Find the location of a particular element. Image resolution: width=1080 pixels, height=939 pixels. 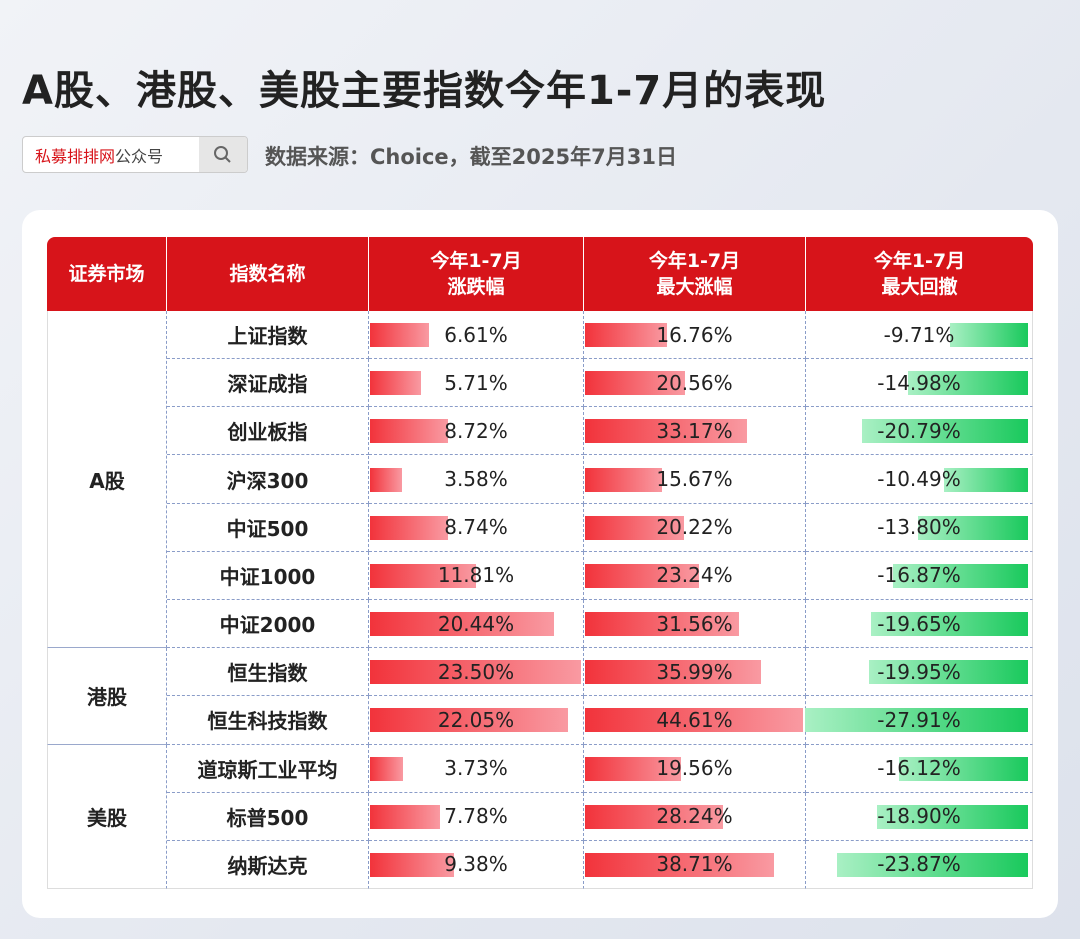

value-label: 38.71% is located at coordinates (694, 864).